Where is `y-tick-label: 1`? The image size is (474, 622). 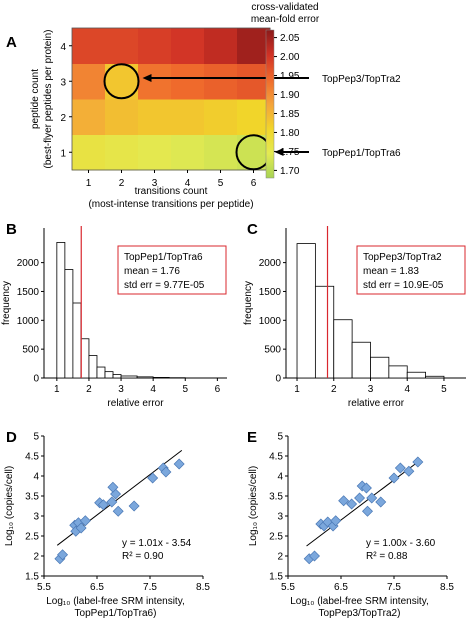 y-tick-label: 1 is located at coordinates (63, 153).